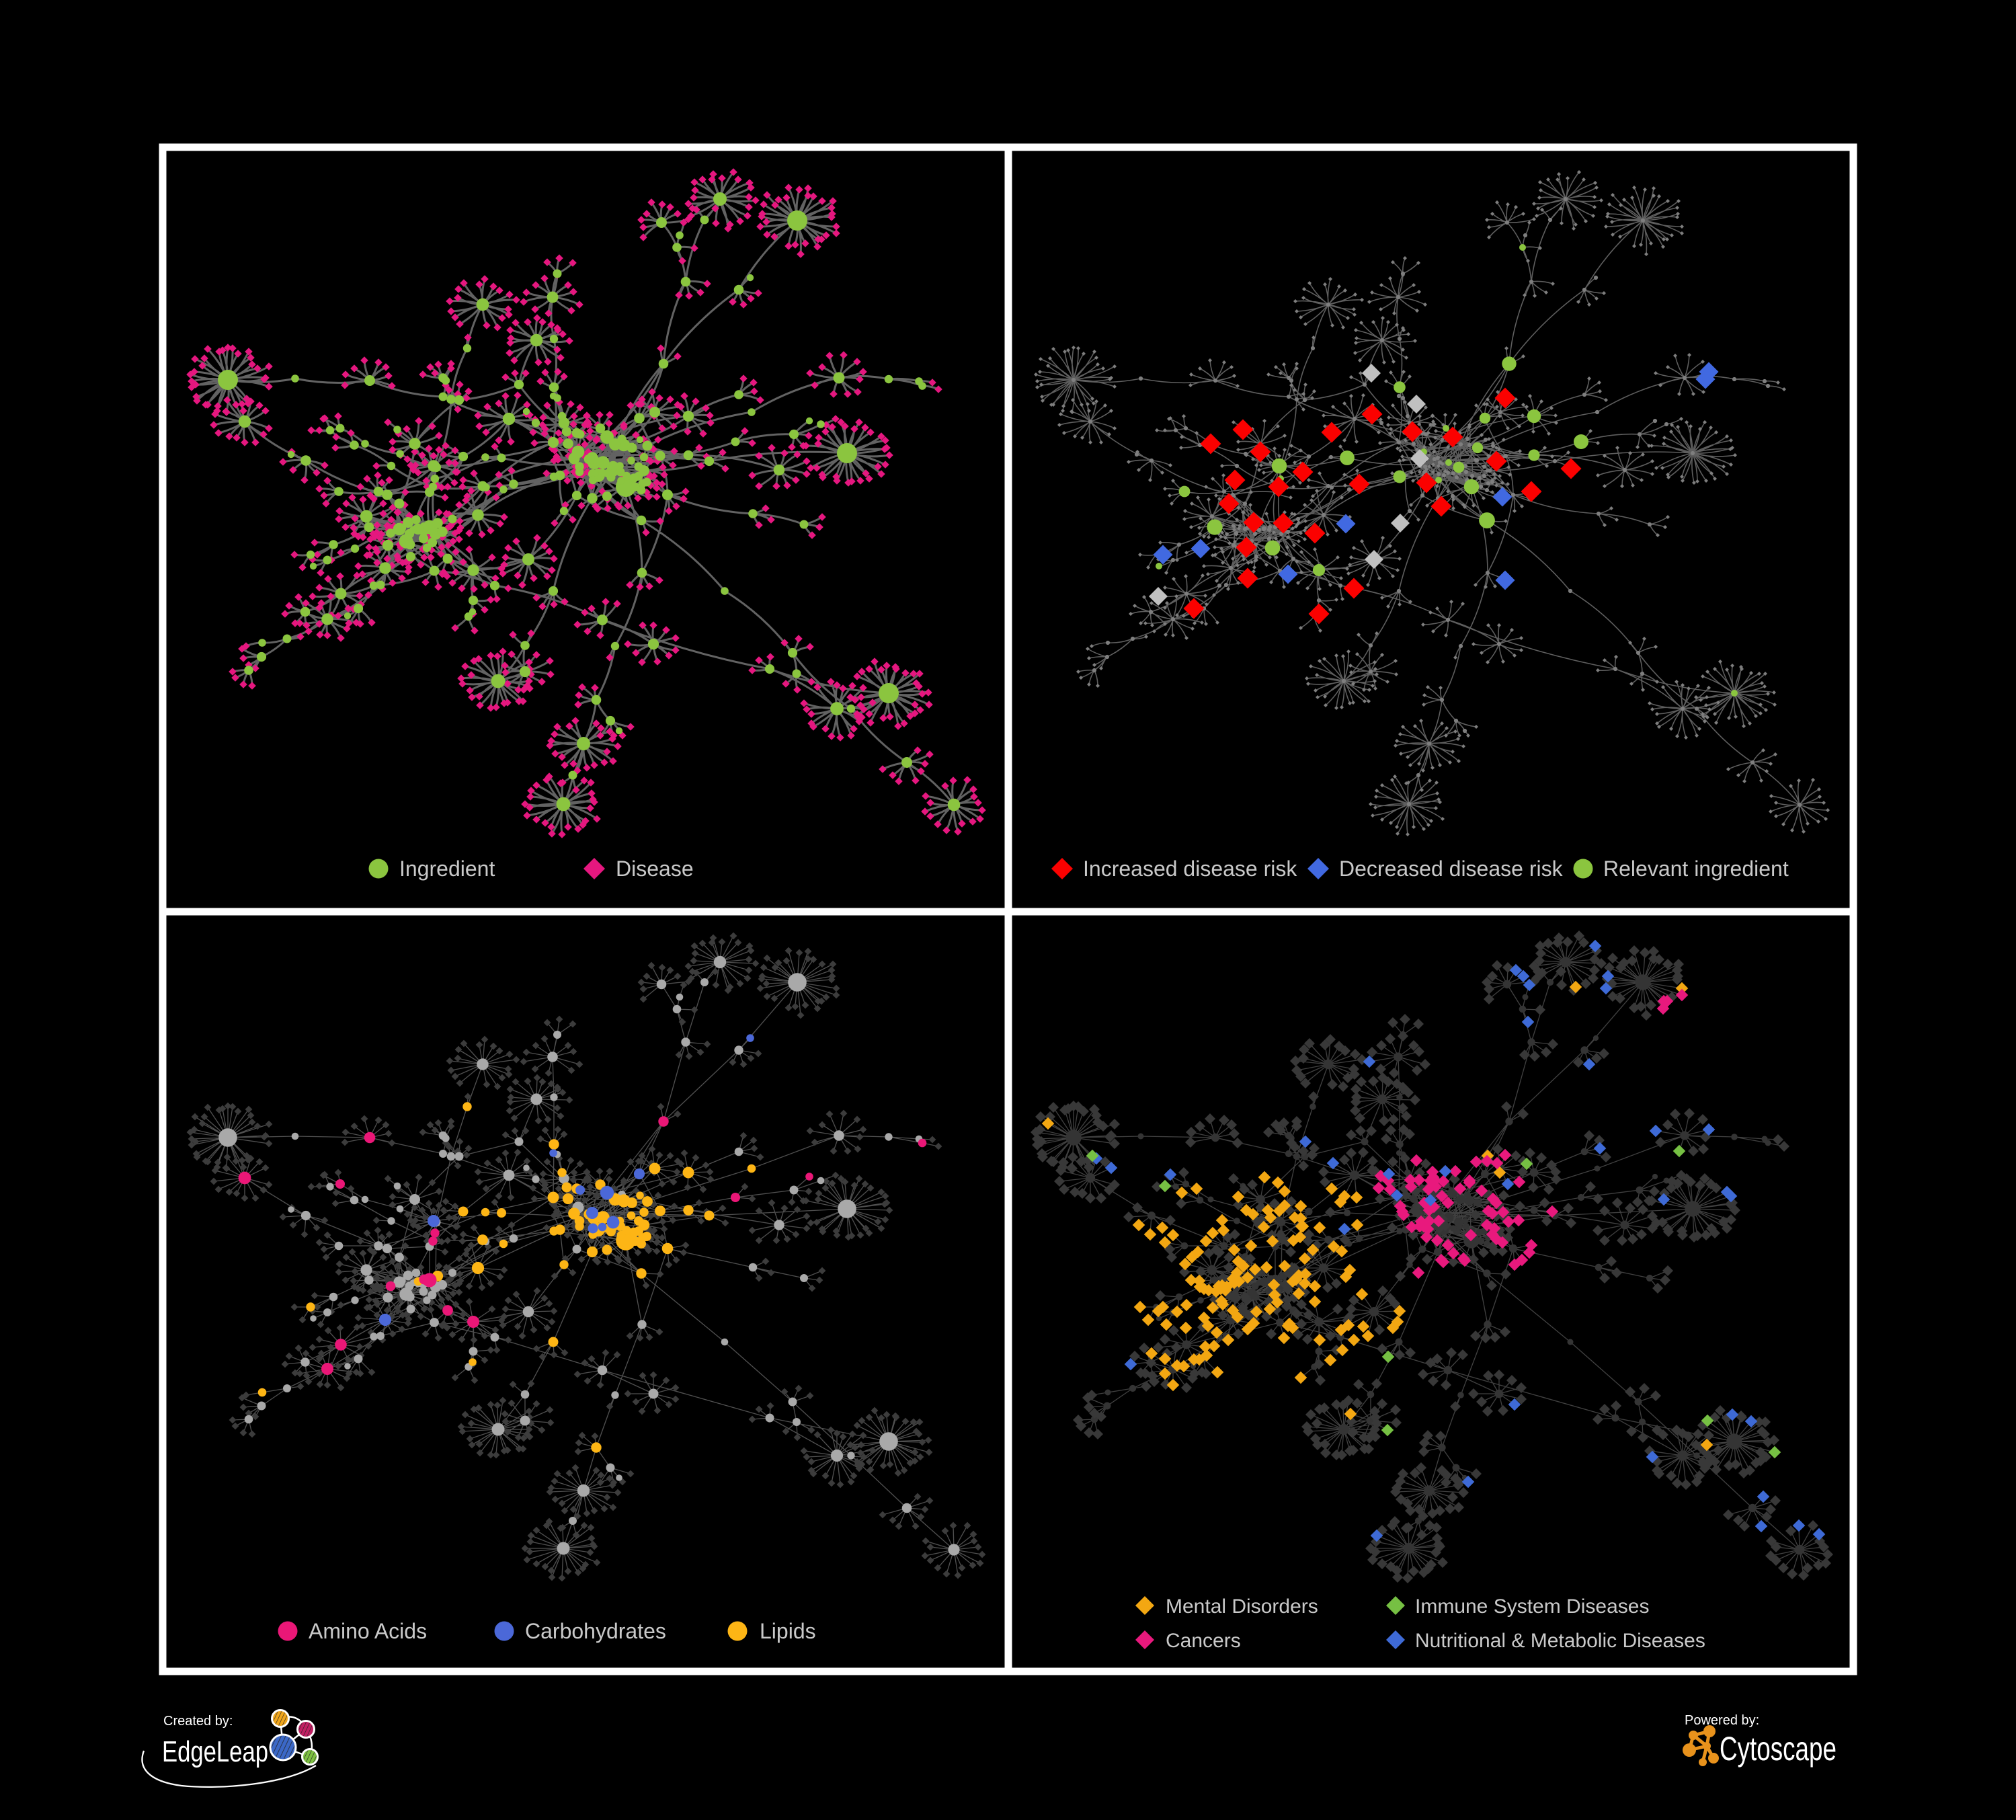  Describe the element at coordinates (215, 1751) in the screenshot. I see `svg-text: EdgeLeap` at that location.